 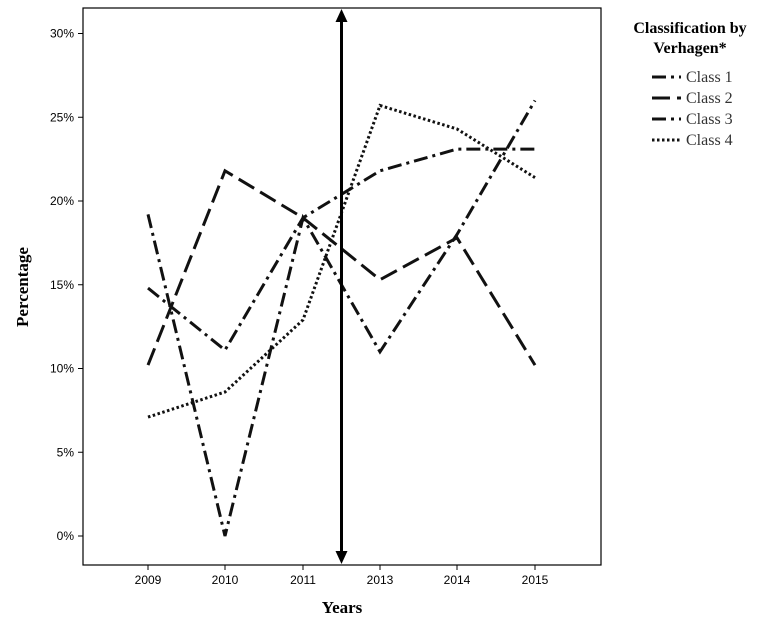 What do you see at coordinates (341, 557) in the screenshot?
I see `arrow-head-bottom` at bounding box center [341, 557].